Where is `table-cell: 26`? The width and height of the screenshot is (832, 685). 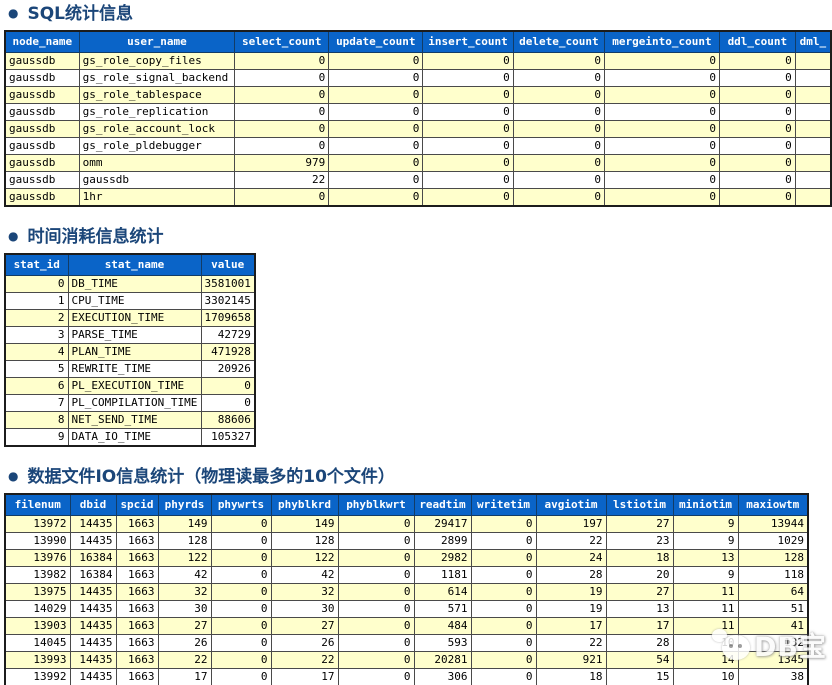 table-cell: 26 is located at coordinates (184, 643).